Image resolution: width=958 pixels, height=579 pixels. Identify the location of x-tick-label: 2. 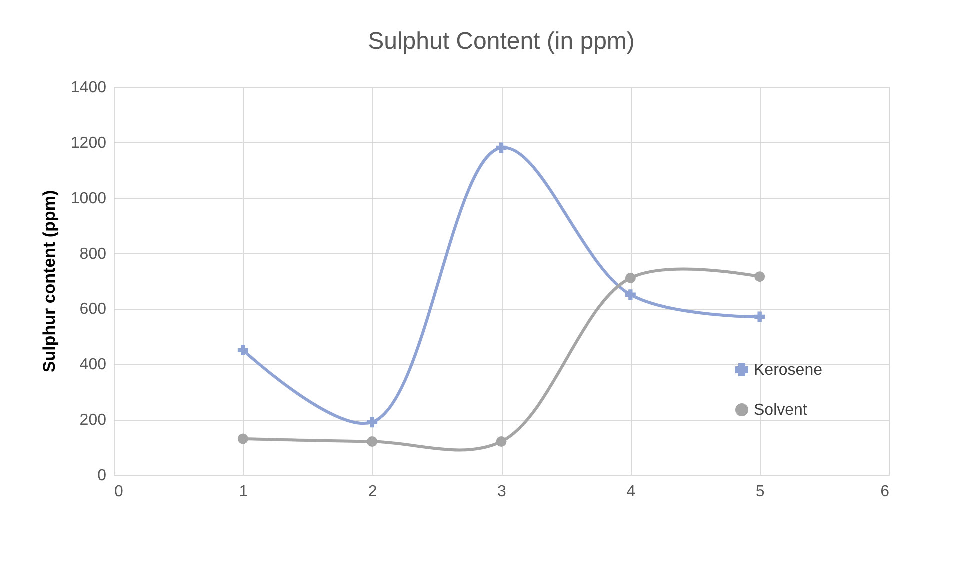
(373, 492).